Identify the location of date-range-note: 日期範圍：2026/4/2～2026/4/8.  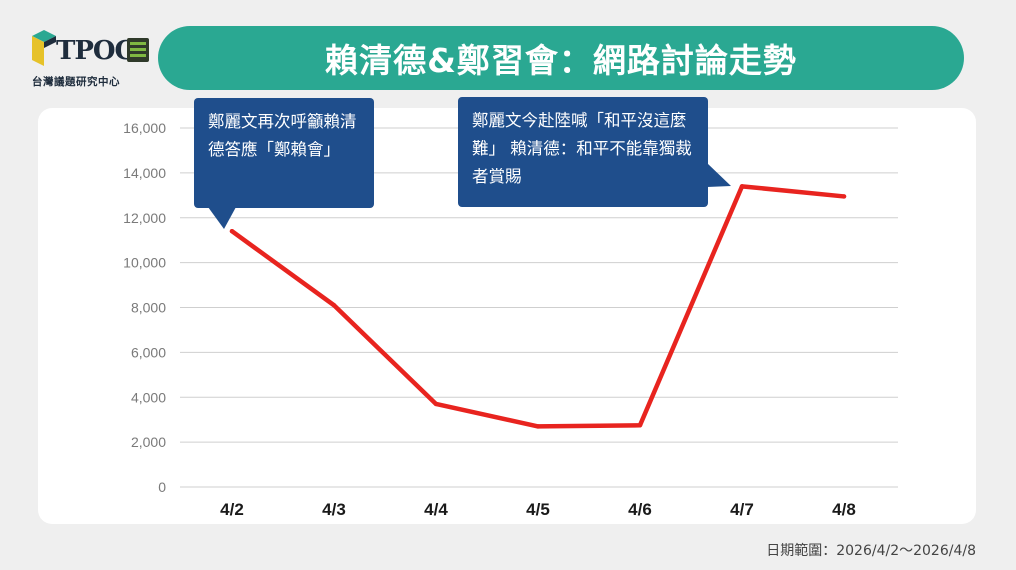
(871, 551).